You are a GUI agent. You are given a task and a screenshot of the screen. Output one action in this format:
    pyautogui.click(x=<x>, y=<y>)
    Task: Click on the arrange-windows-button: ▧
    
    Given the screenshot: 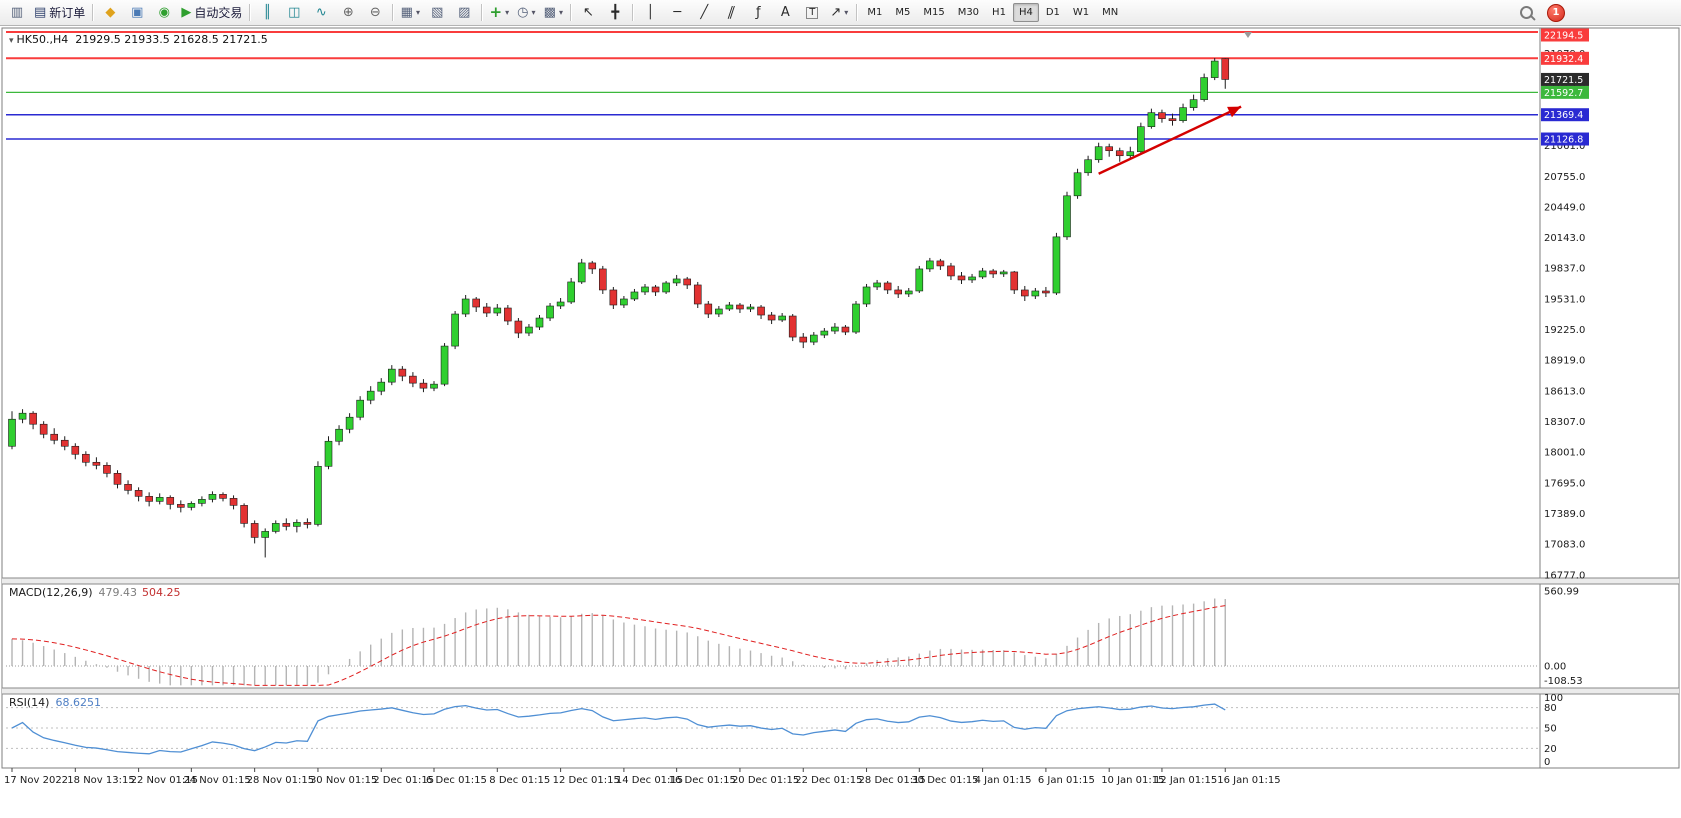 What is the action you would take?
    pyautogui.click(x=437, y=13)
    